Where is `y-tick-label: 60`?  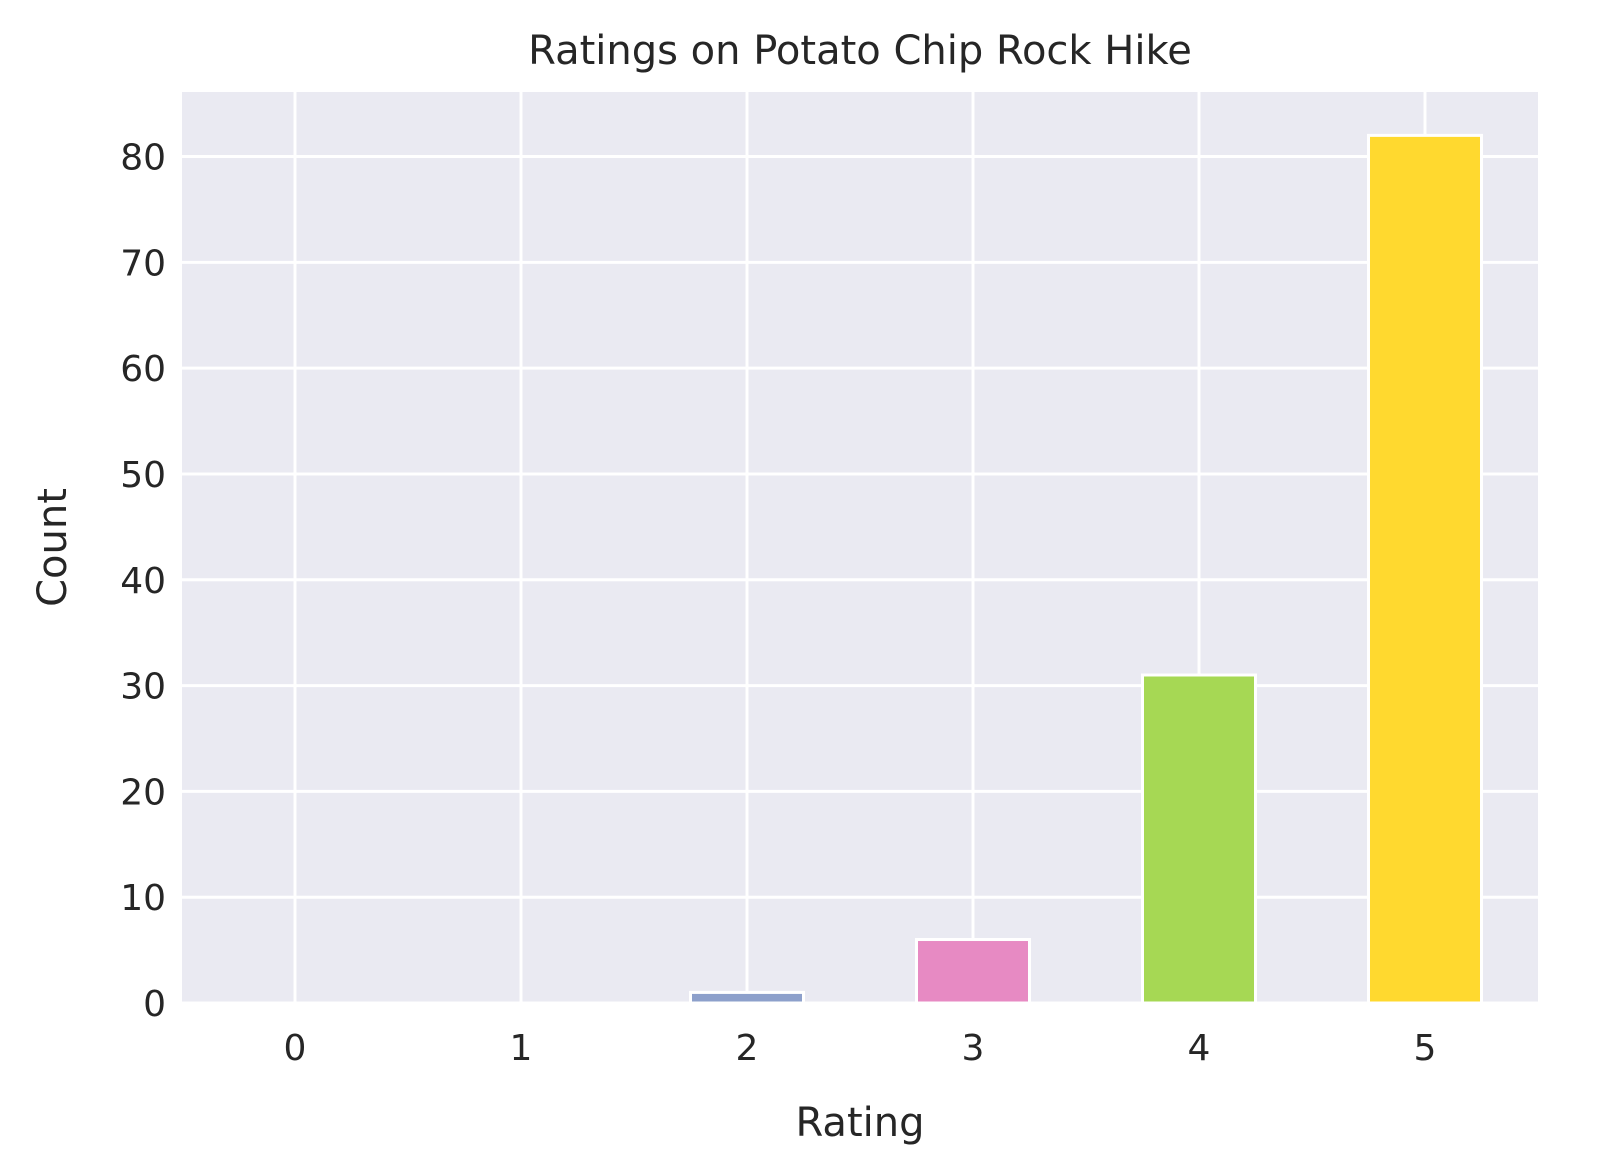
y-tick-label: 60 is located at coordinates (143, 369).